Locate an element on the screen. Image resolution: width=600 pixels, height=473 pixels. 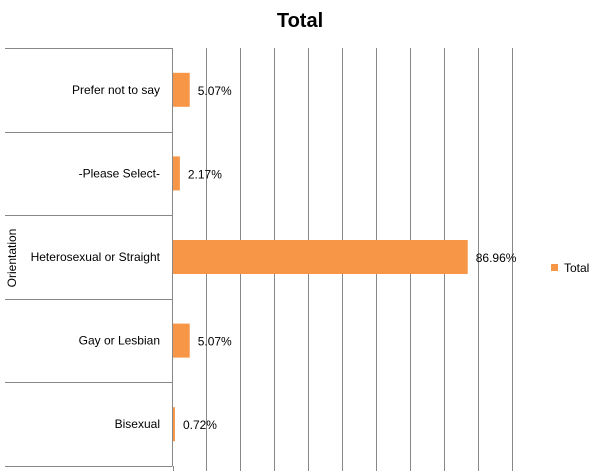
category-label: -Please Select- is located at coordinates (119, 173).